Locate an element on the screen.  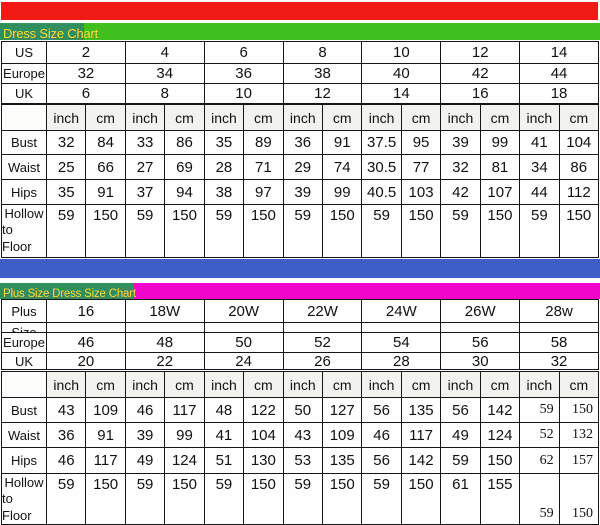
measure-value-cell: 155 is located at coordinates (500, 499).